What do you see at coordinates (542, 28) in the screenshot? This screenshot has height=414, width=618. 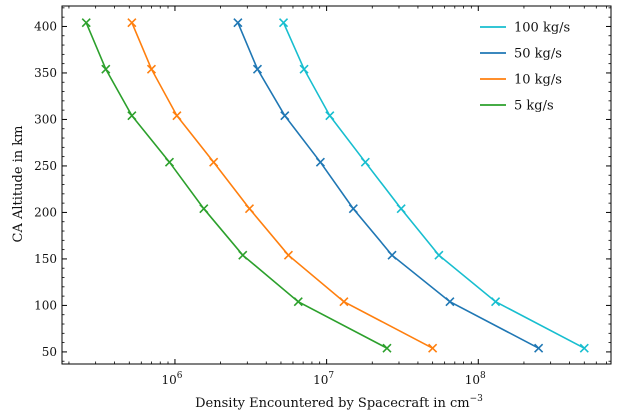 I see `legend-label: 100 kg/s` at bounding box center [542, 28].